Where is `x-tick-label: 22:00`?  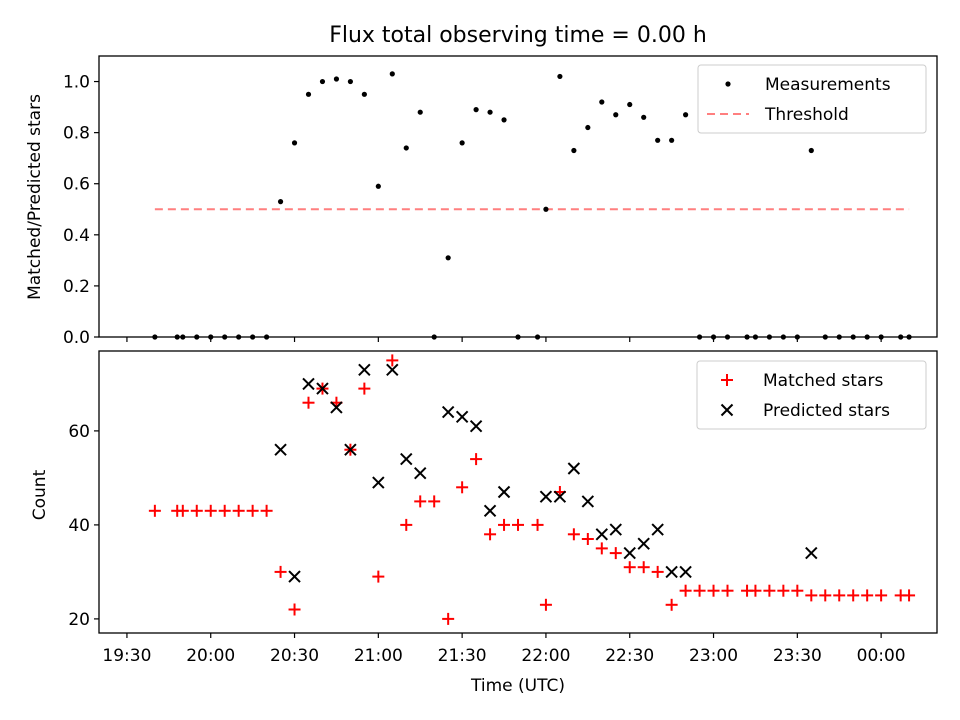 x-tick-label: 22:00 is located at coordinates (545, 656).